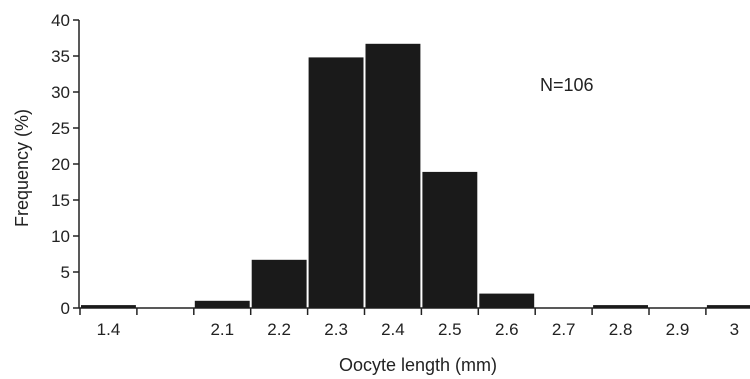 This screenshot has height=379, width=750. I want to click on bar-2.5, so click(450, 239).